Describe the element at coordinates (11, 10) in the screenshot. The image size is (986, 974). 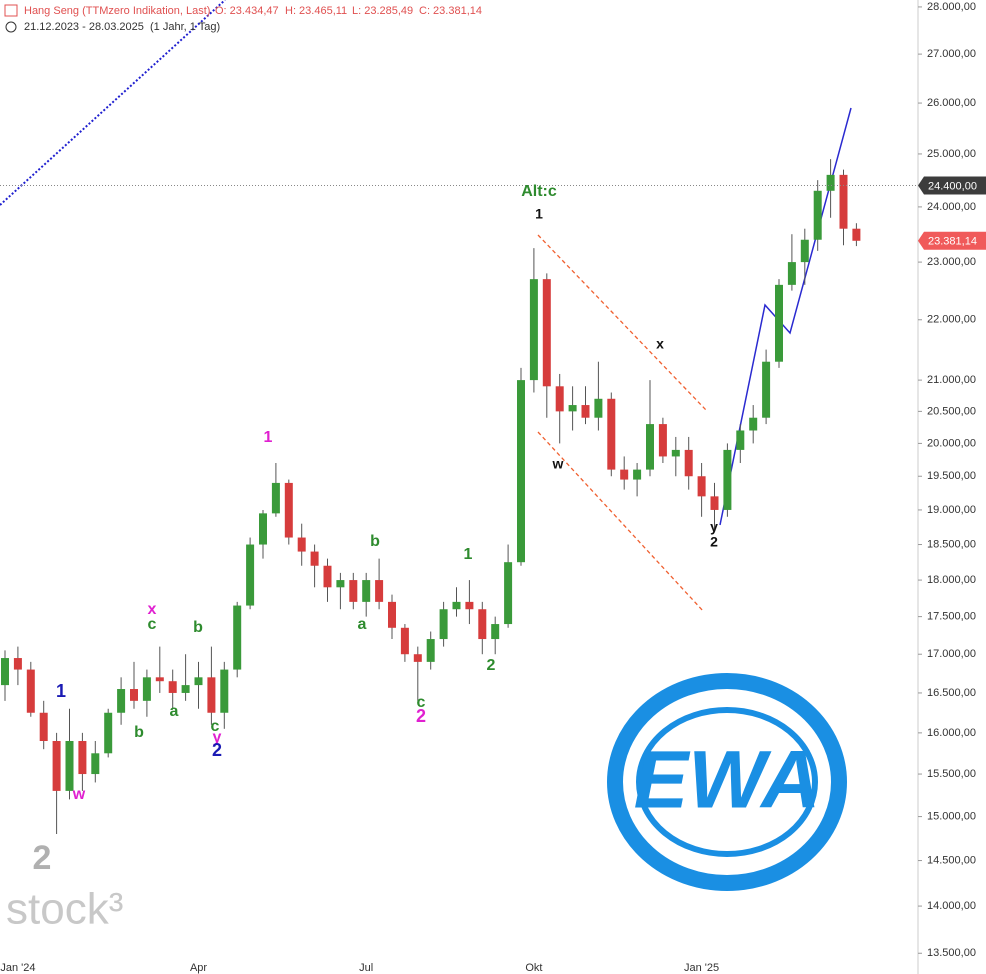
I see `chart-icon` at that location.